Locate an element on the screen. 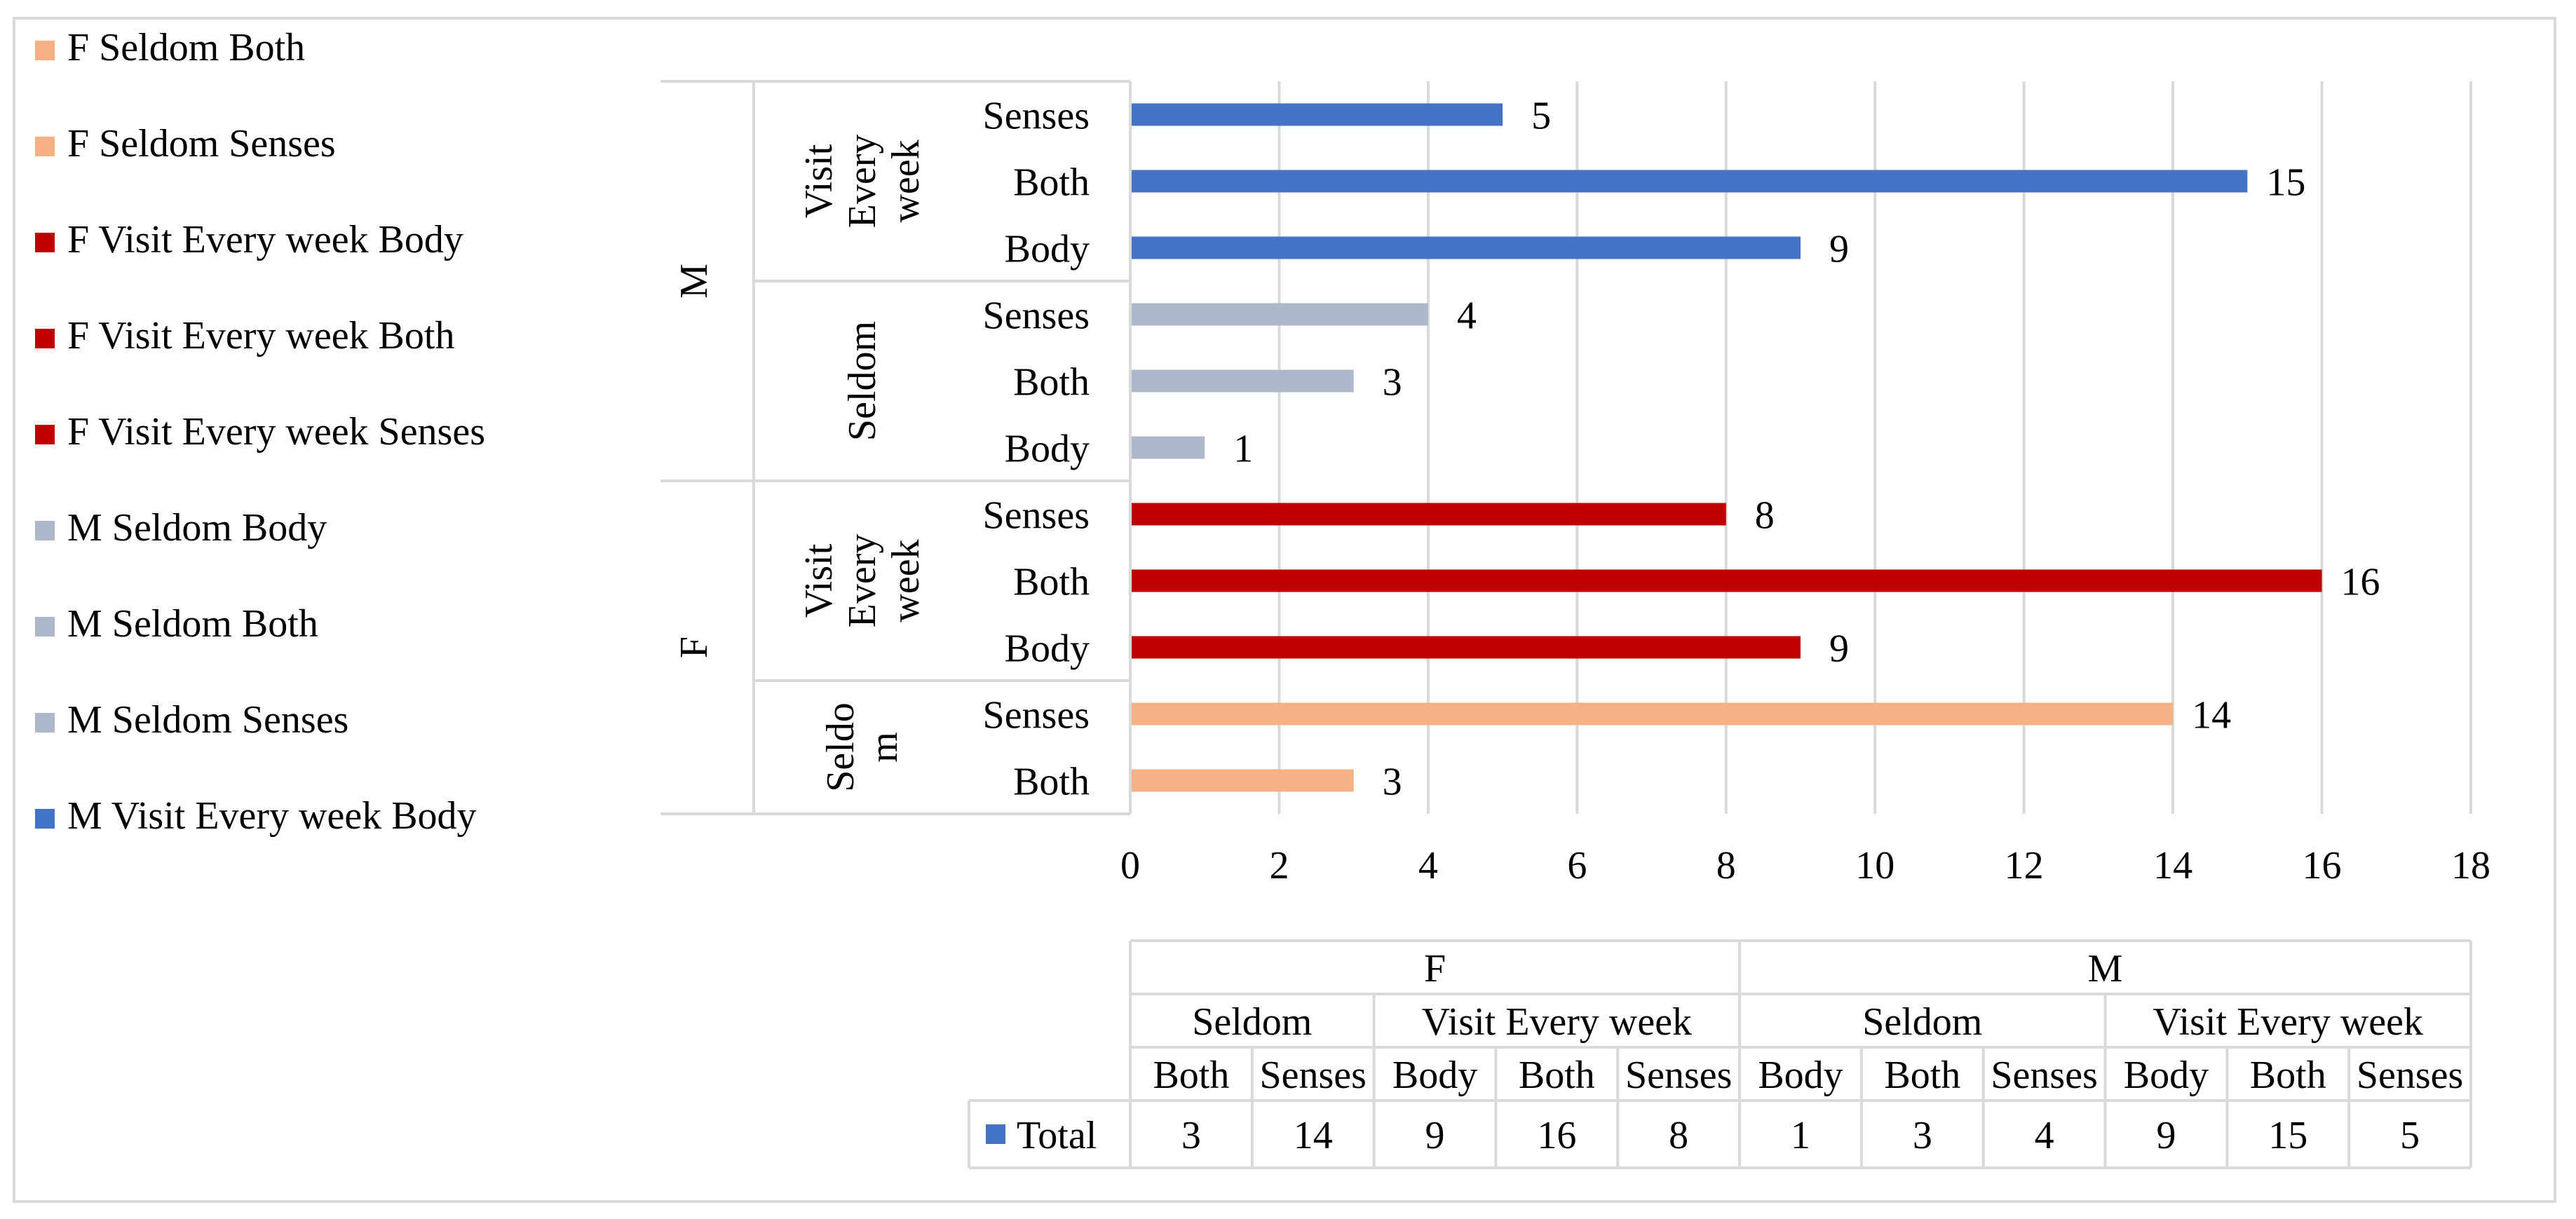  x-tick-label: 8 is located at coordinates (1726, 865).